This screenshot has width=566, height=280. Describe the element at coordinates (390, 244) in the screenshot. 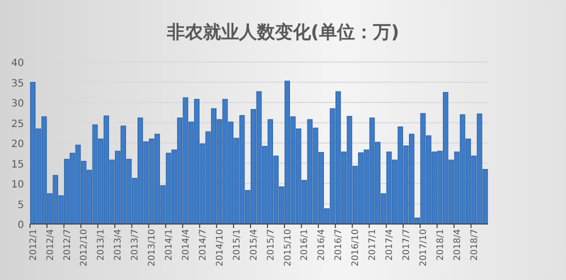

I see `x-tick-label: 2017/4` at that location.